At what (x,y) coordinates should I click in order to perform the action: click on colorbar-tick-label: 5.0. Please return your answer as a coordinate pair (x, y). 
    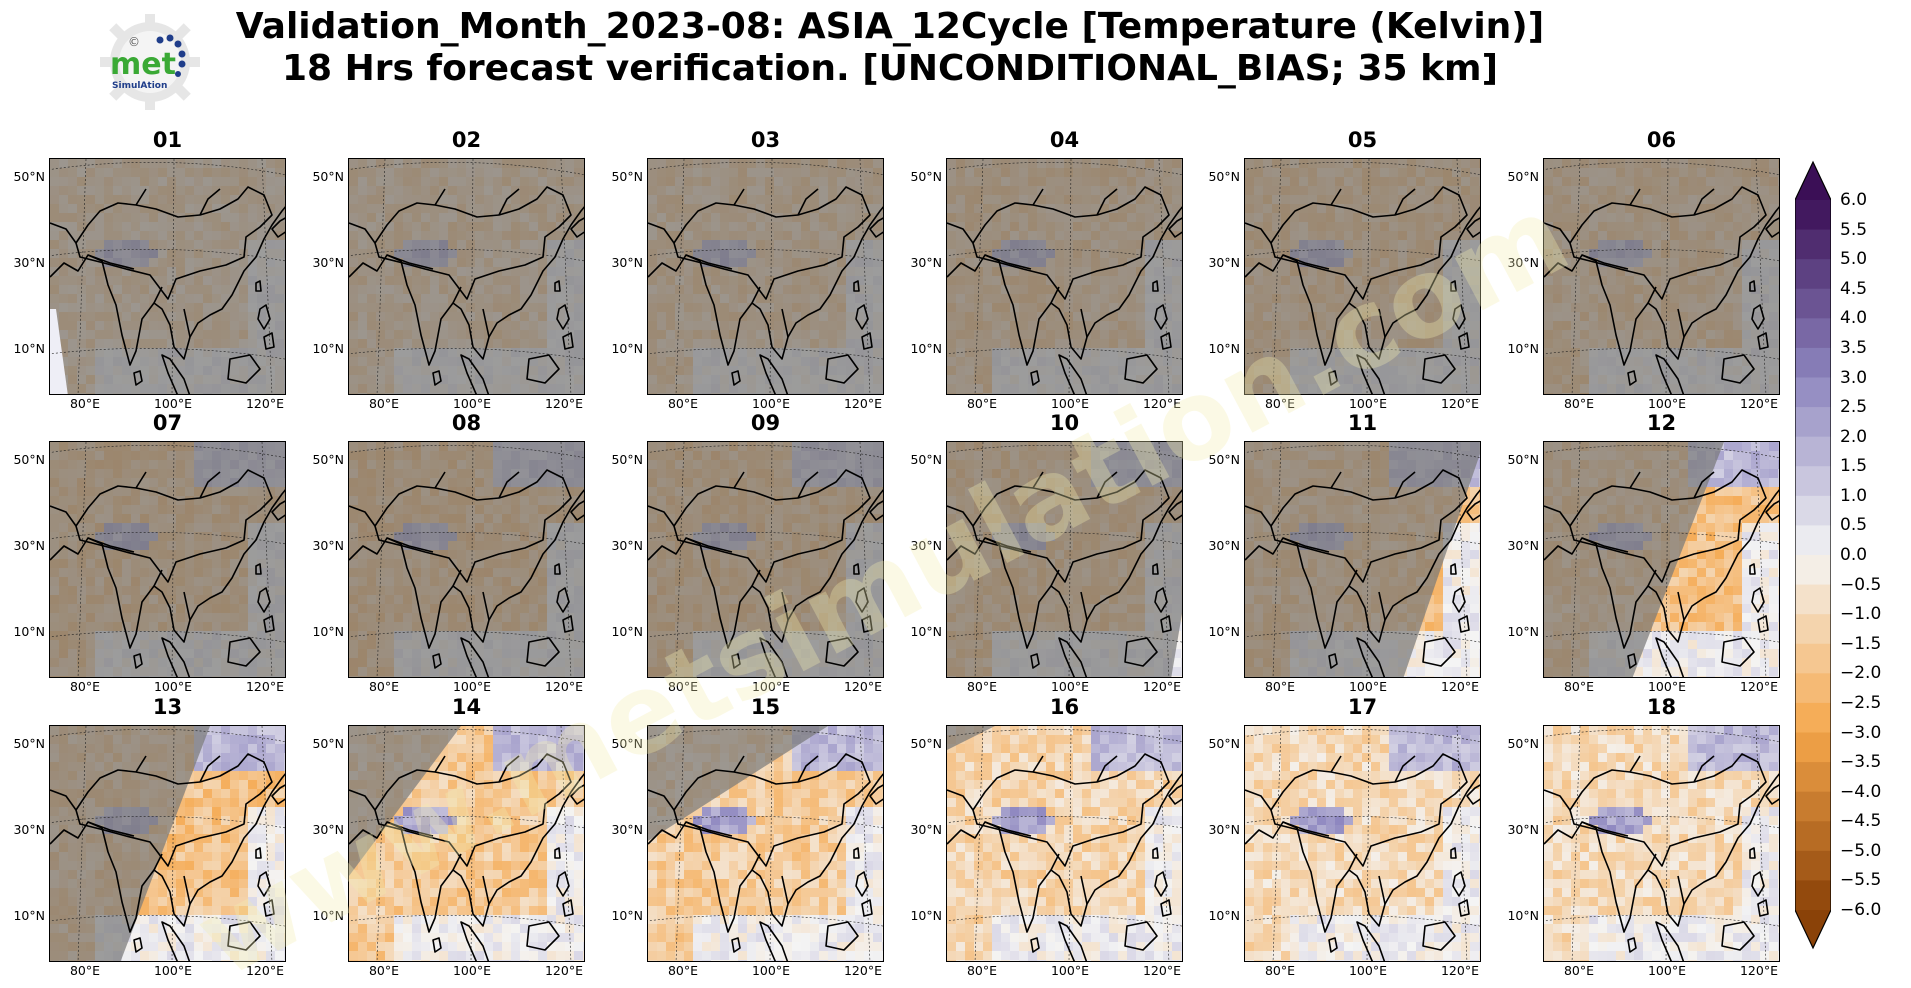
    Looking at the image, I should click on (1854, 259).